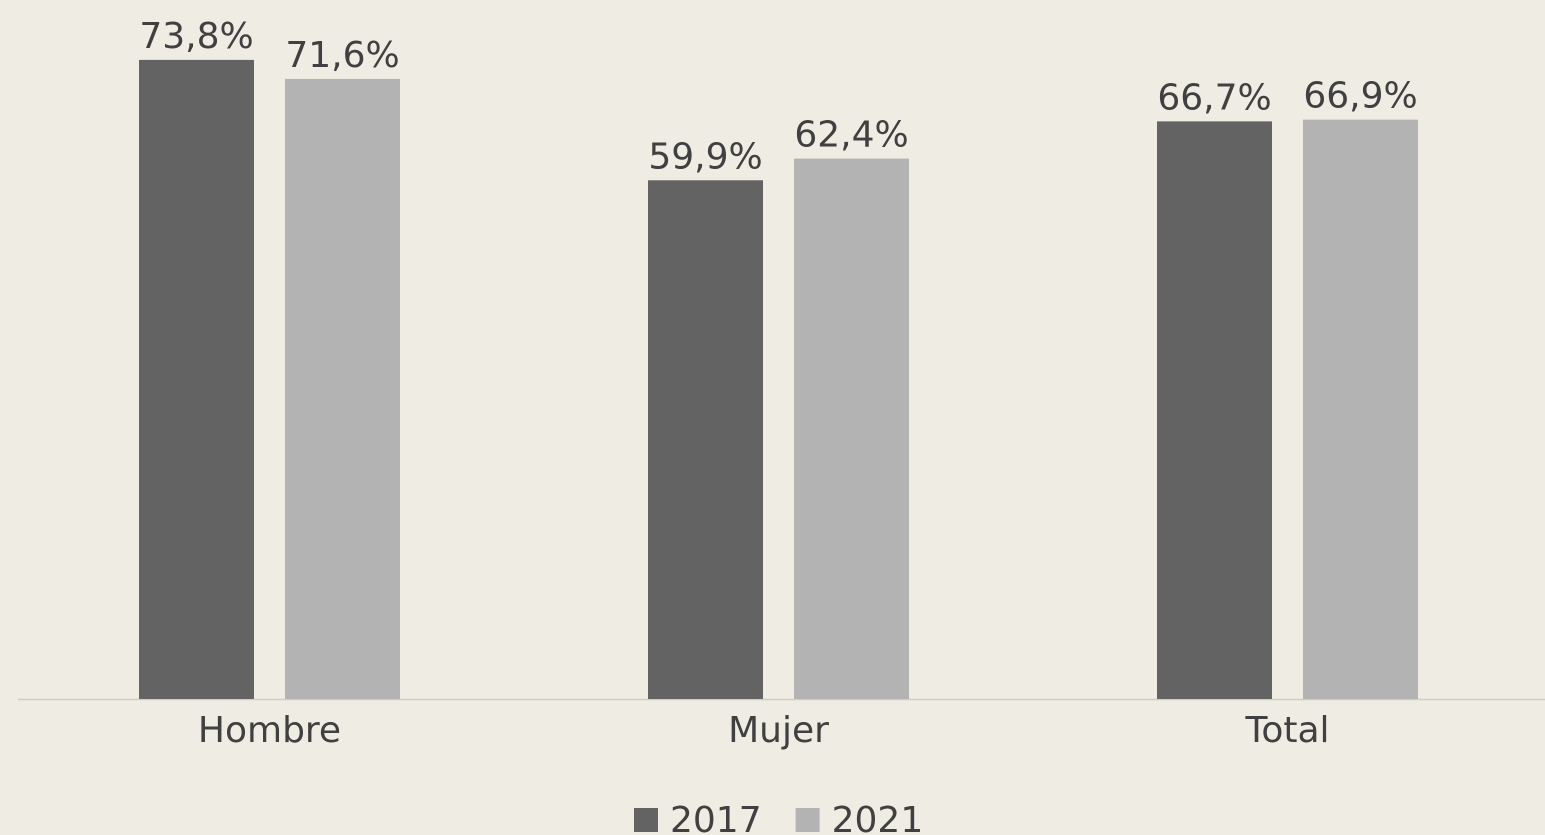 This screenshot has width=1545, height=835. What do you see at coordinates (342, 55) in the screenshot?
I see `data-label: 71,6%` at bounding box center [342, 55].